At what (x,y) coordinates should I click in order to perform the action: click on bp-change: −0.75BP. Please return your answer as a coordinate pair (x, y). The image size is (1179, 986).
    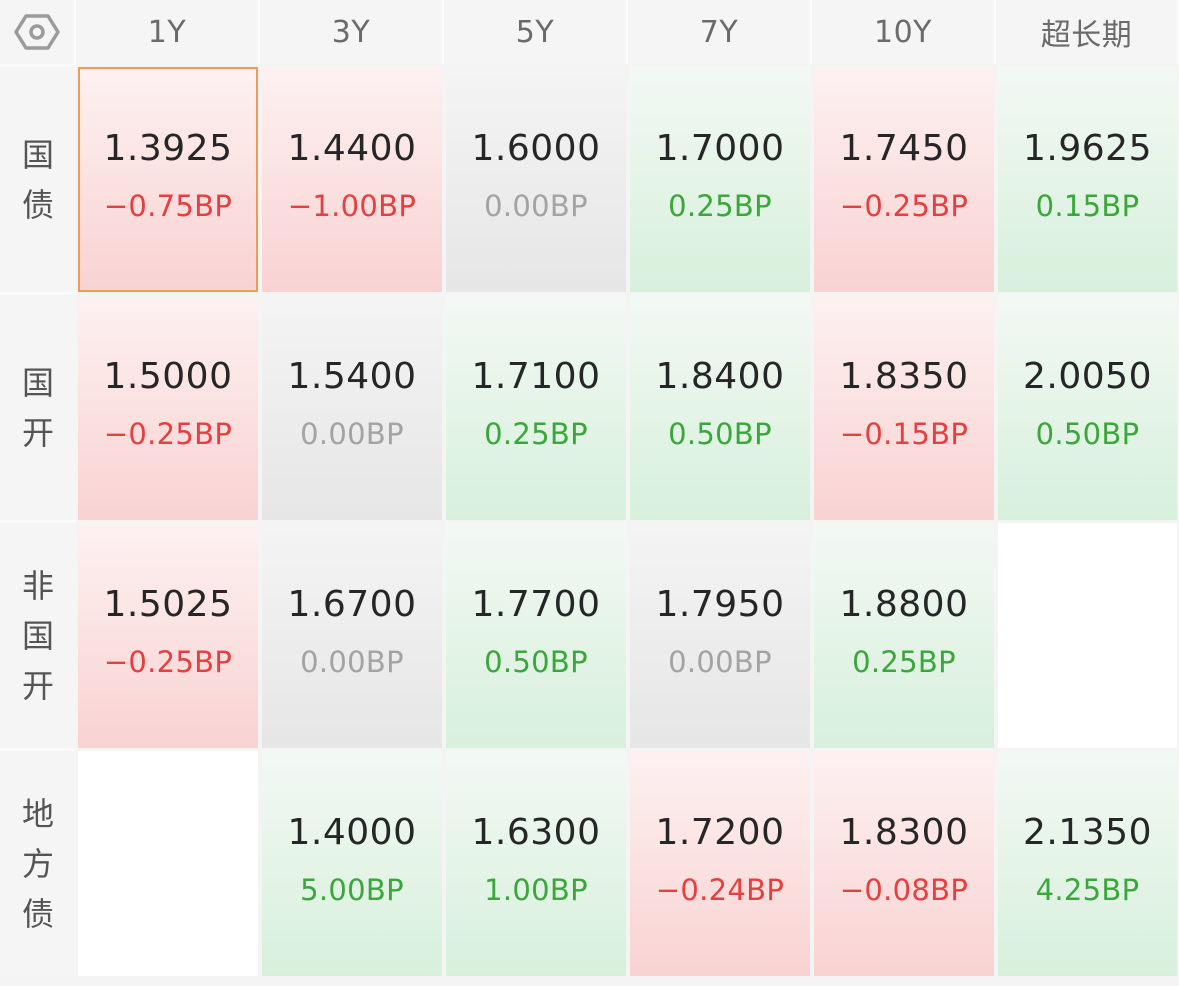
    Looking at the image, I should click on (168, 205).